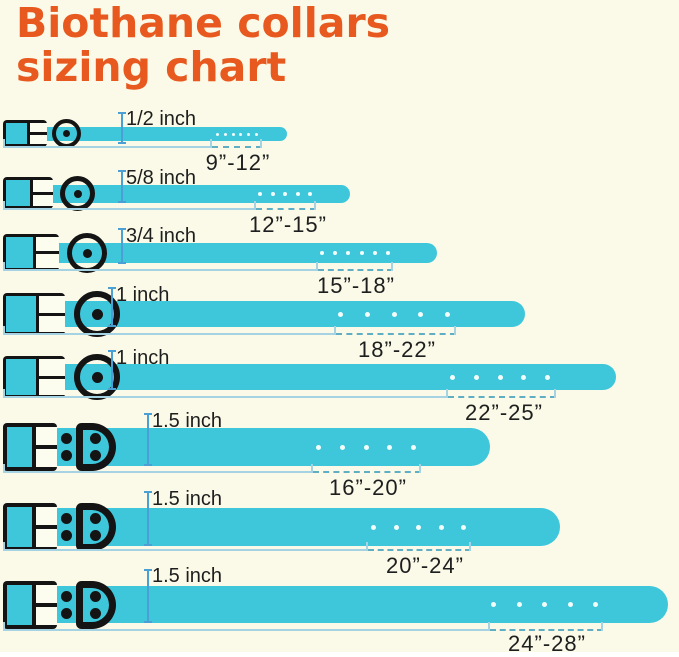 This screenshot has width=679, height=657. I want to click on size-range-label: 16”-20”, so click(368, 487).